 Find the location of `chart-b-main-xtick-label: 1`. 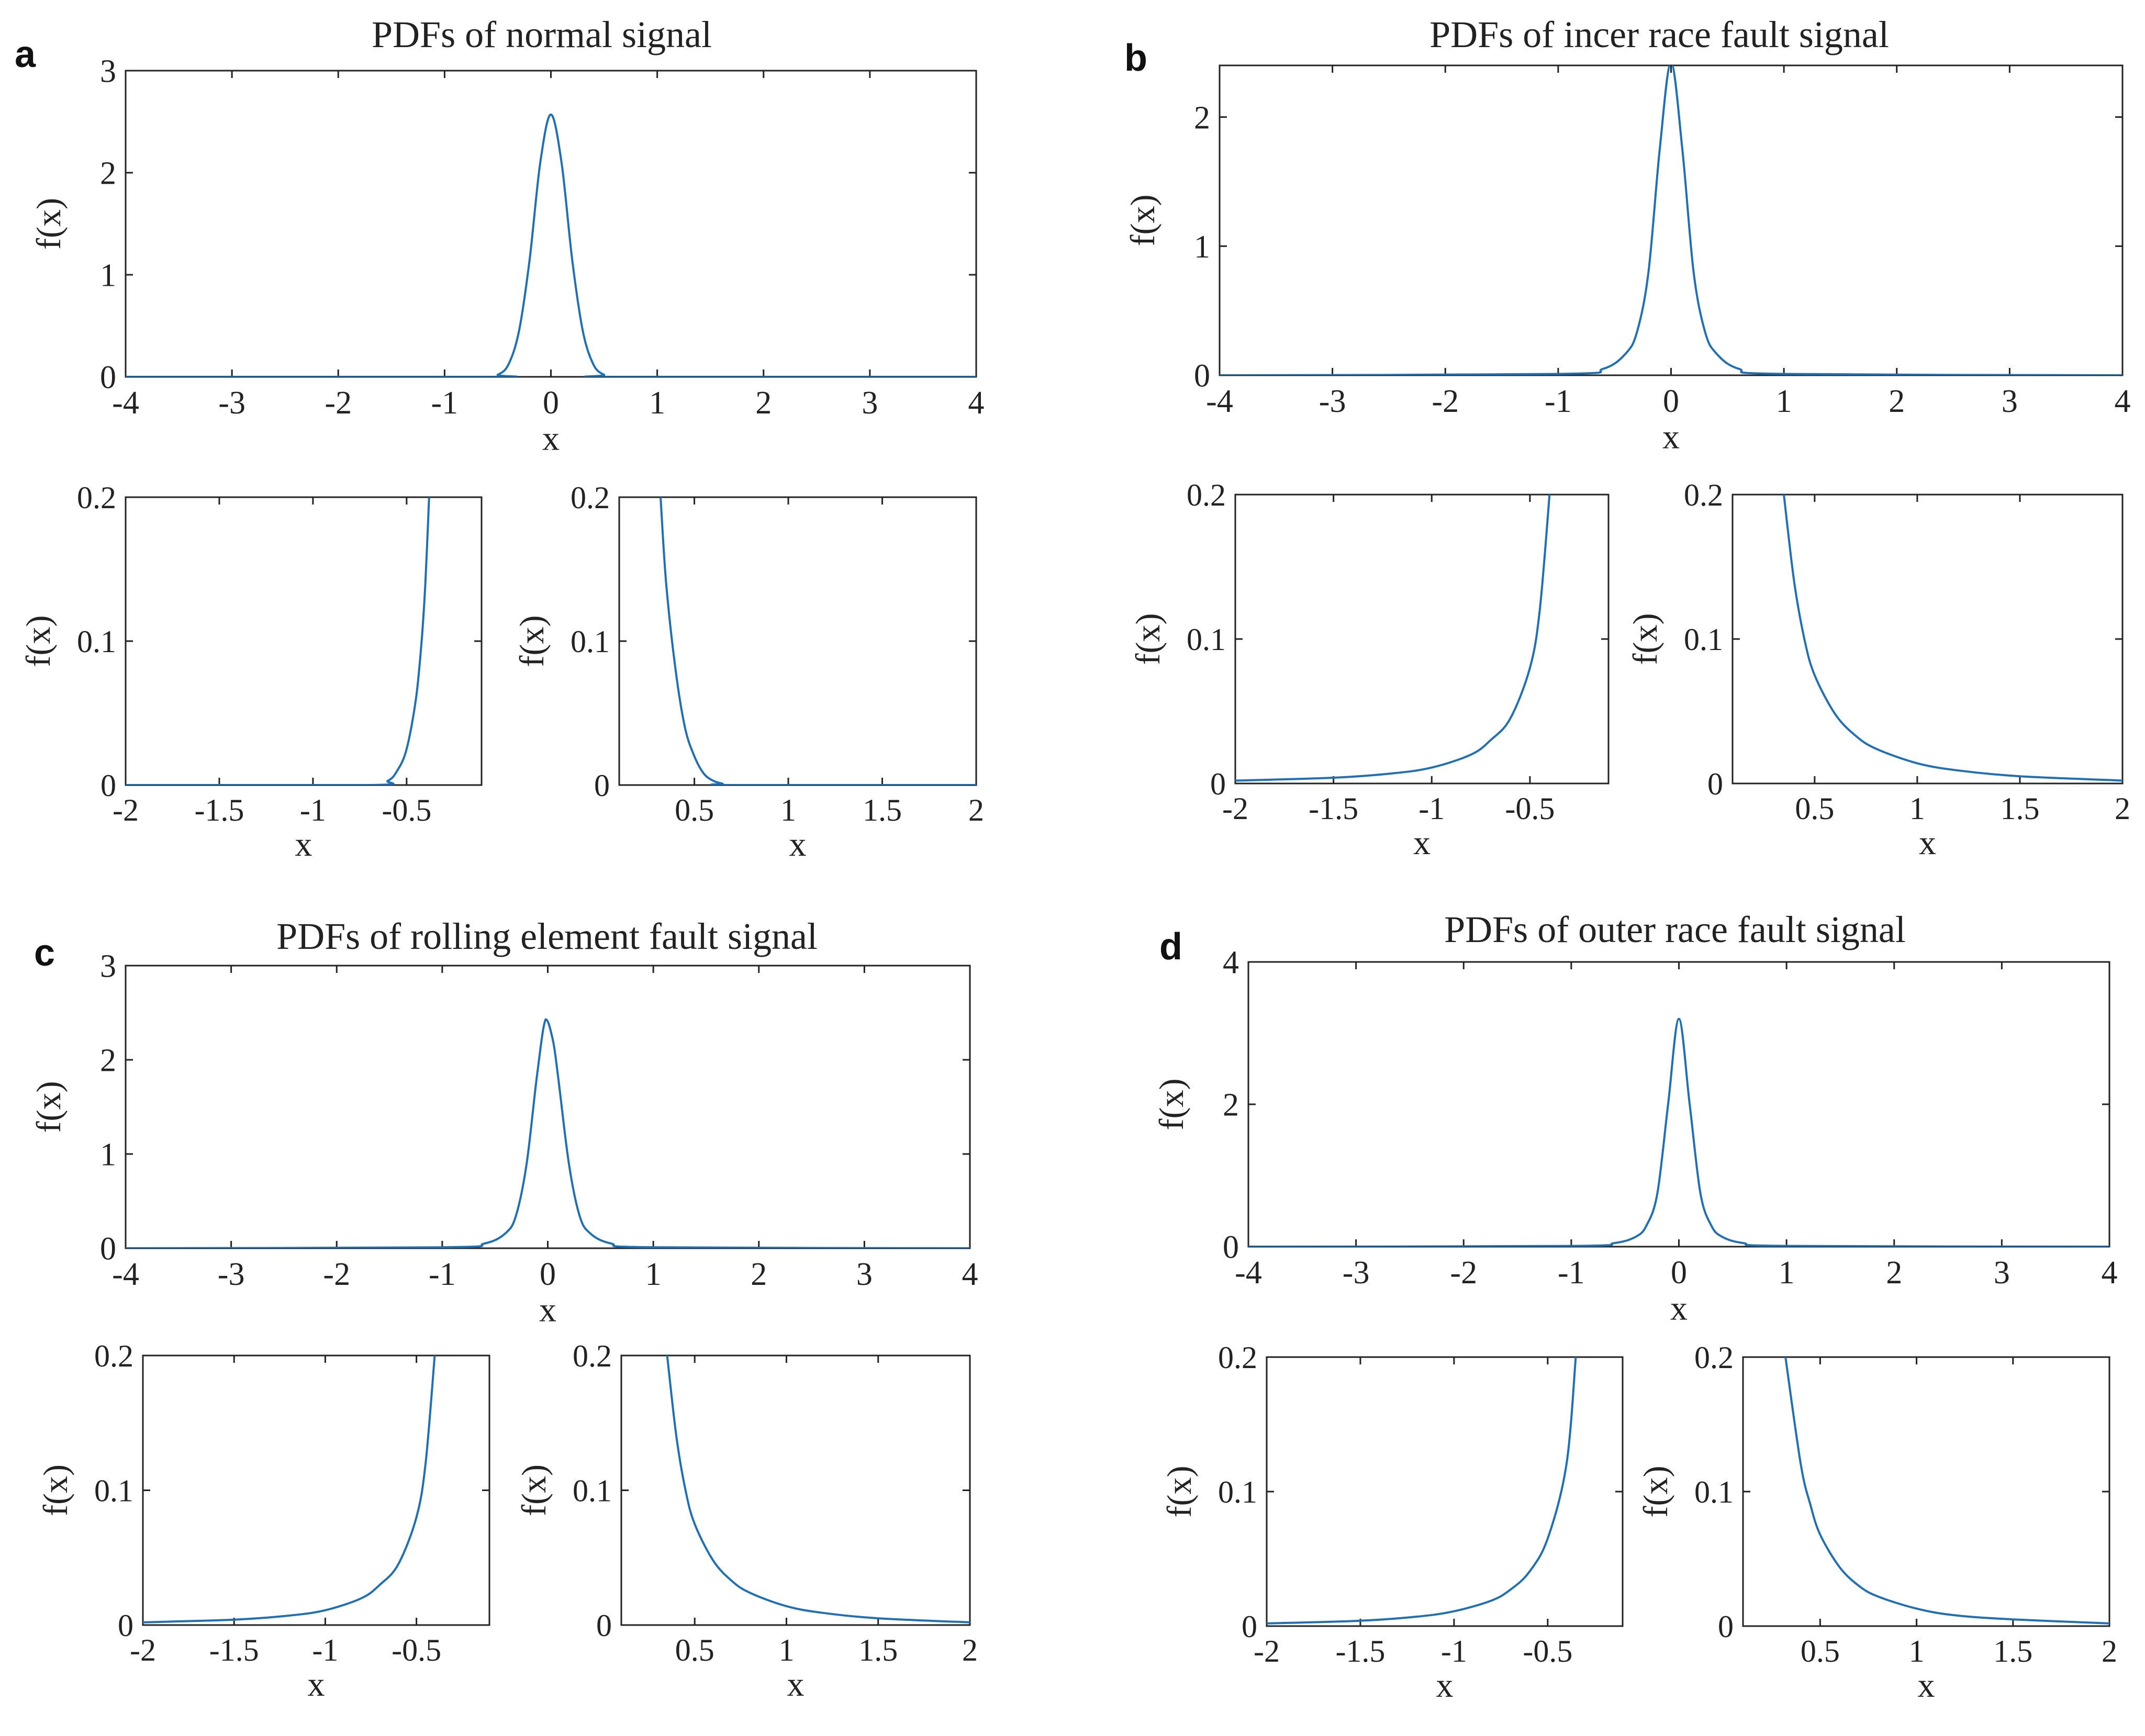

chart-b-main-xtick-label: 1 is located at coordinates (1784, 401).